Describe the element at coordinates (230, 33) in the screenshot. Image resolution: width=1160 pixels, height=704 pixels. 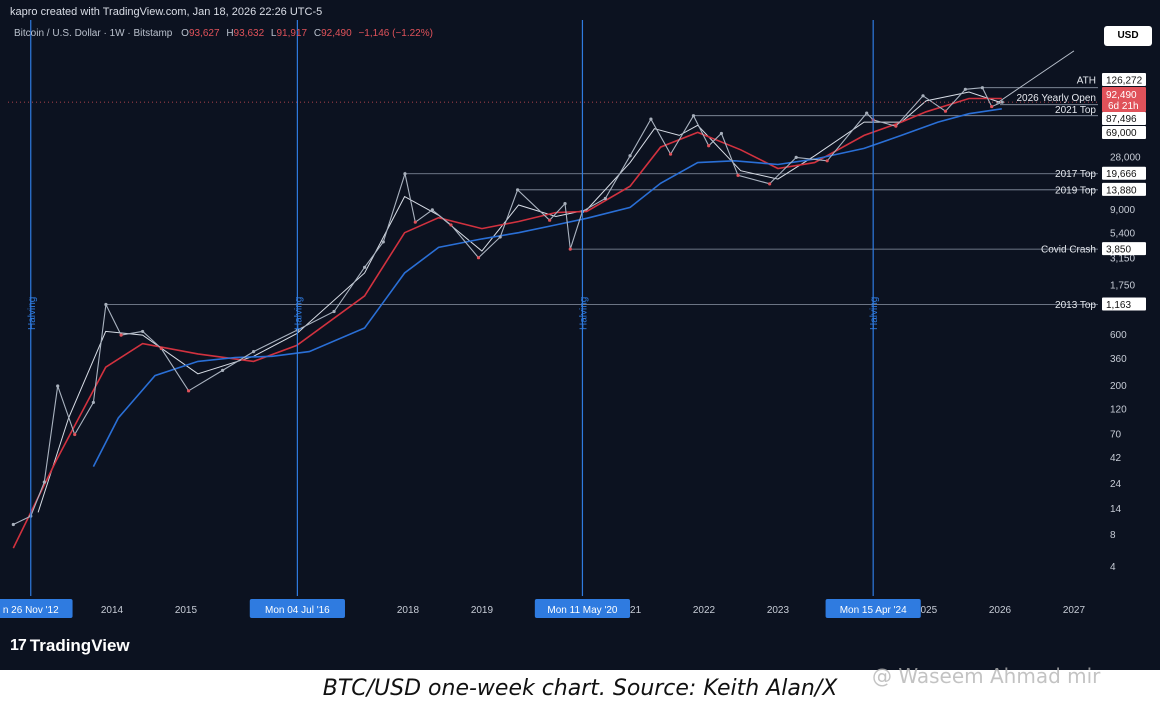
I see `high-label: H` at that location.